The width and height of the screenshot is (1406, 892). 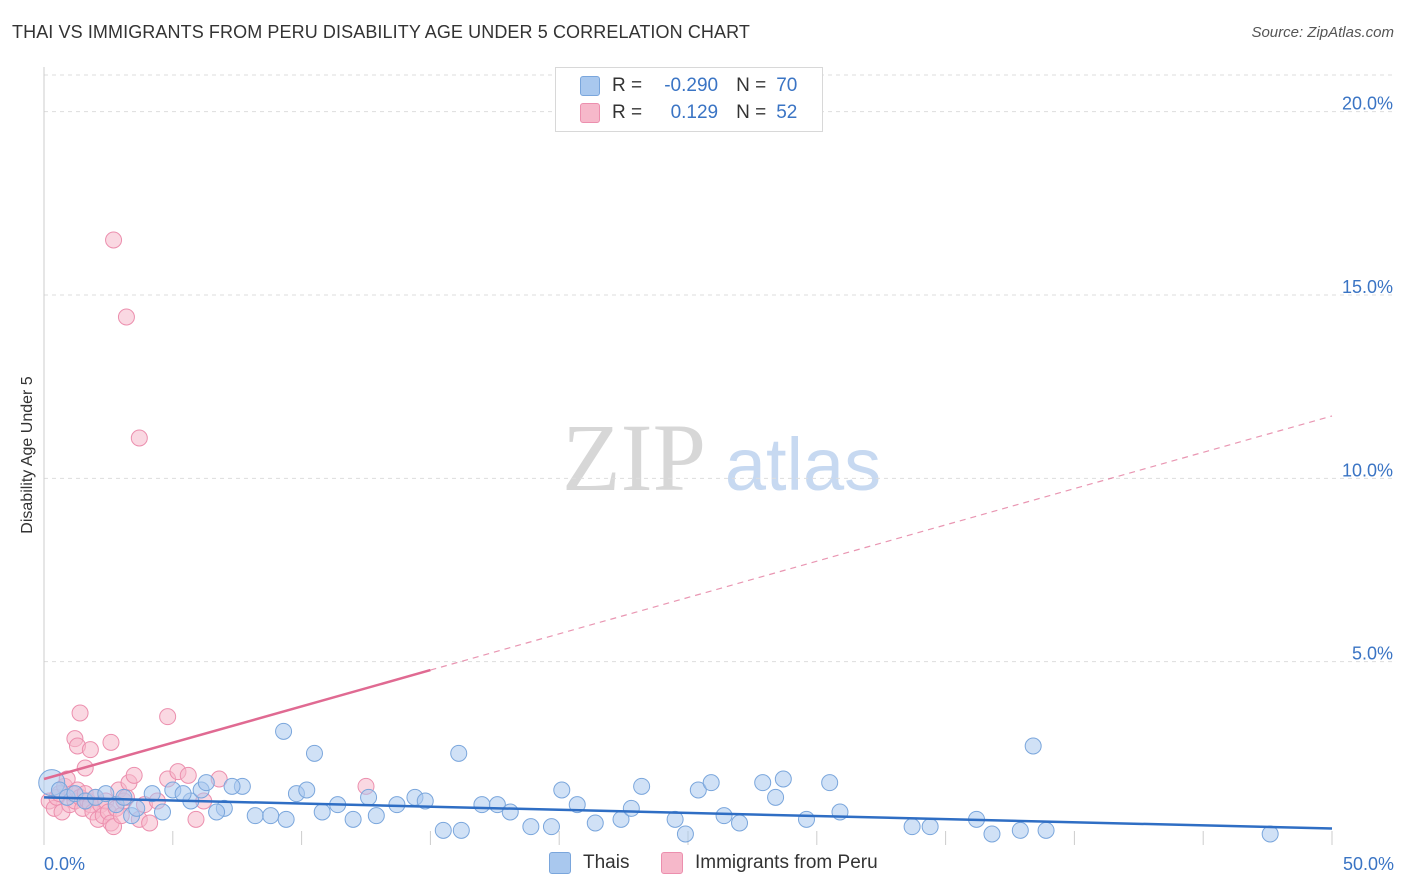 What do you see at coordinates (1322, 32) in the screenshot?
I see `chart-source: Source: ZipAtlas.com` at bounding box center [1322, 32].